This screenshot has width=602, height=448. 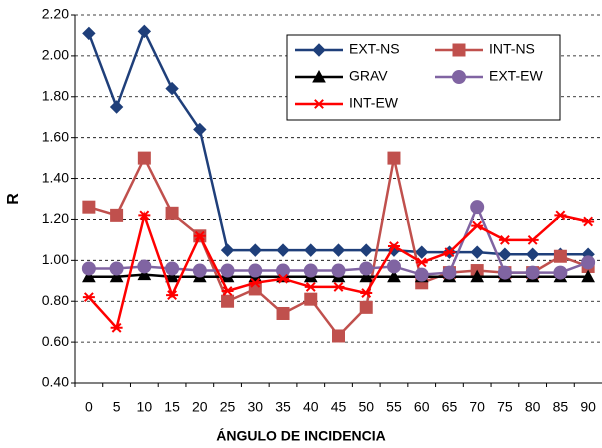 What do you see at coordinates (55, 382) in the screenshot?
I see `y-tick-label: 0.40` at bounding box center [55, 382].